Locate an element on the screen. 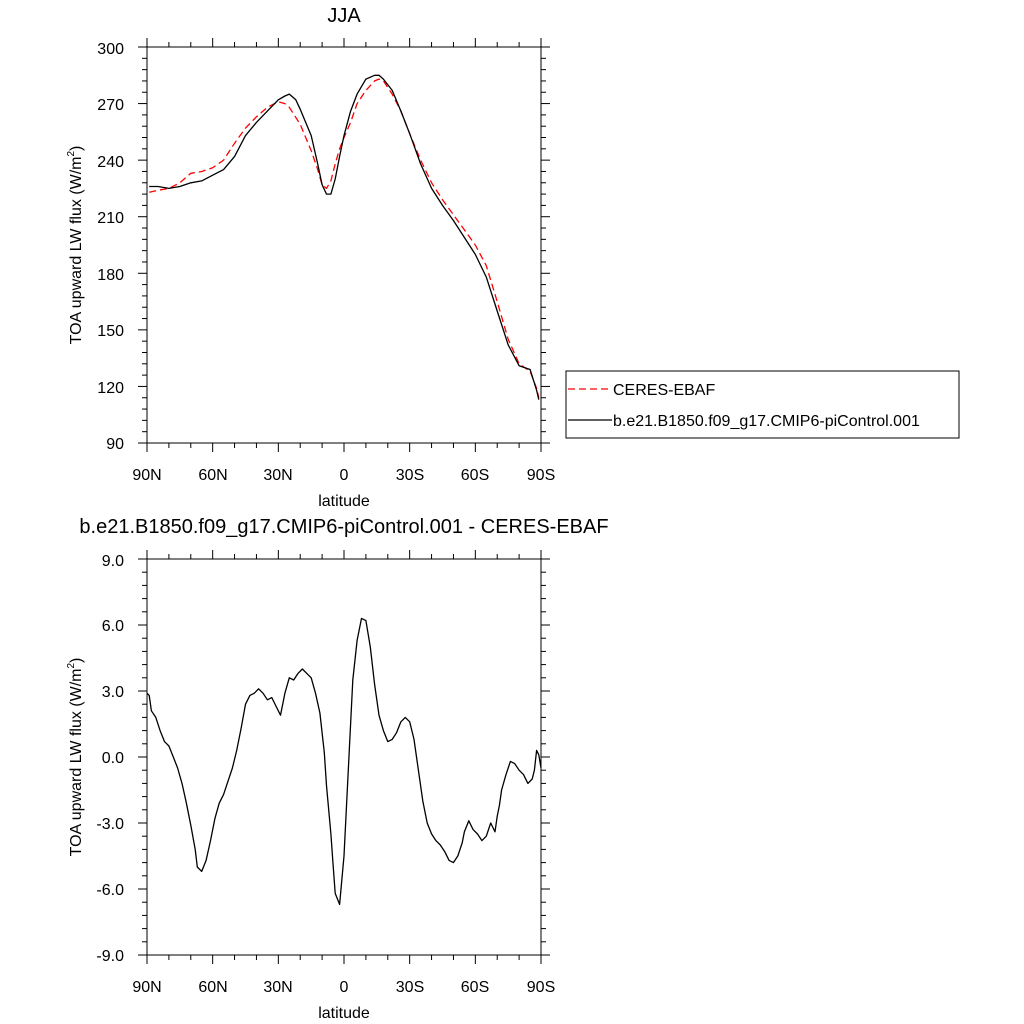  y-tick-label: 90 is located at coordinates (115, 444).